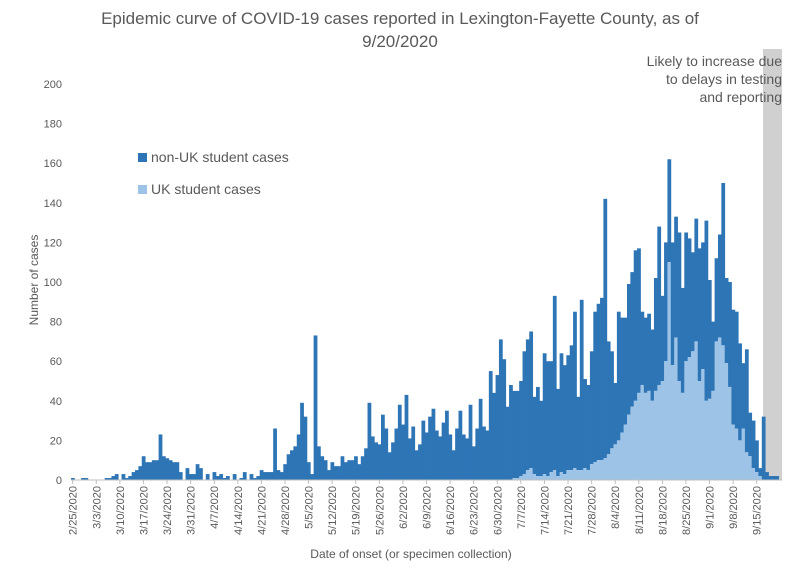  I want to click on y-tick-label: 200, so click(53, 85).